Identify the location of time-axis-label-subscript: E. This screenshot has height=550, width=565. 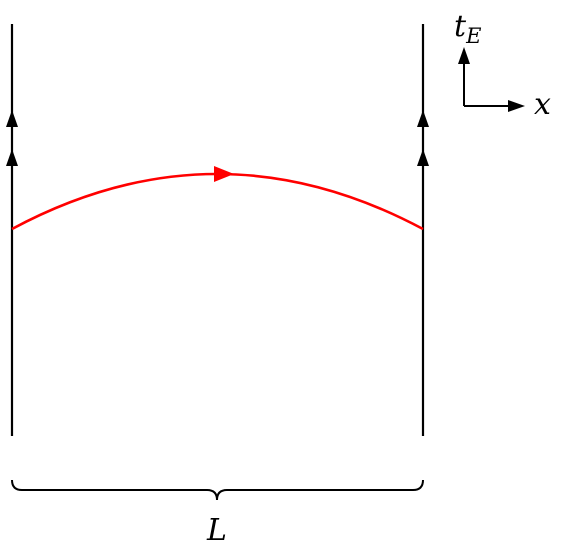
(473, 36).